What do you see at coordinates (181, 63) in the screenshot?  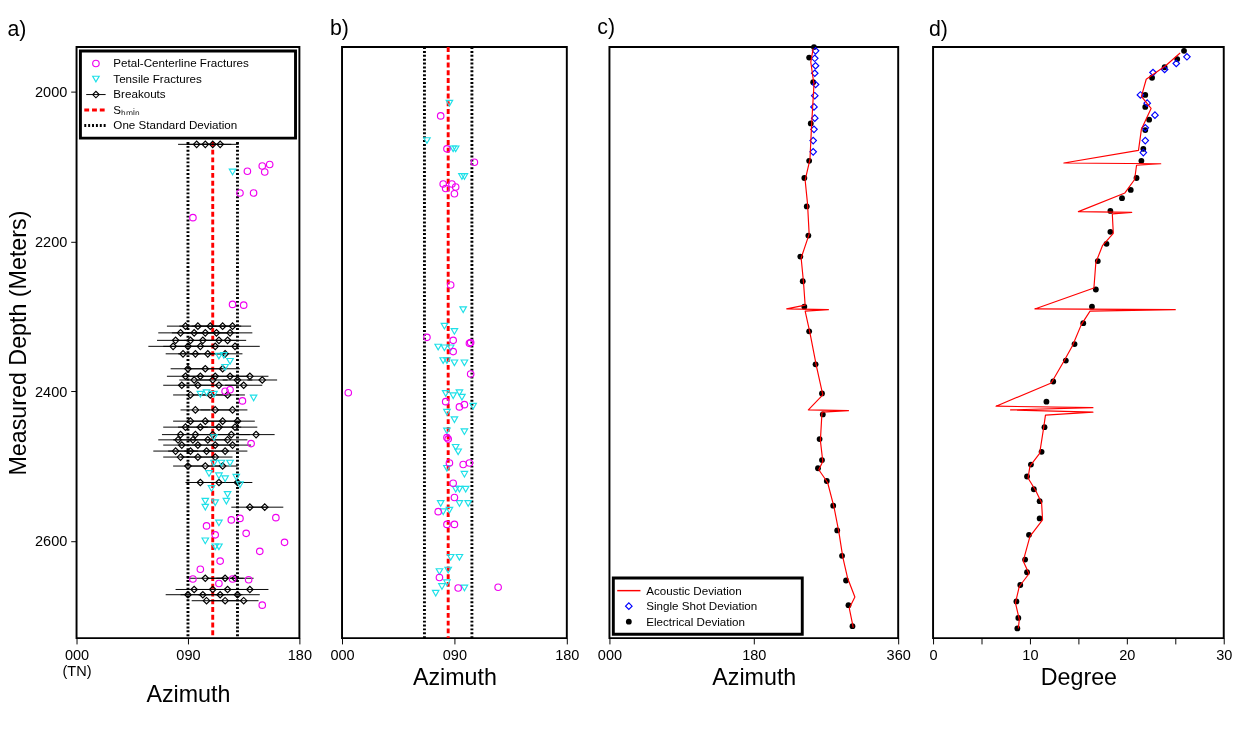 I see `legend-label: Petal-Centerline Fractures` at bounding box center [181, 63].